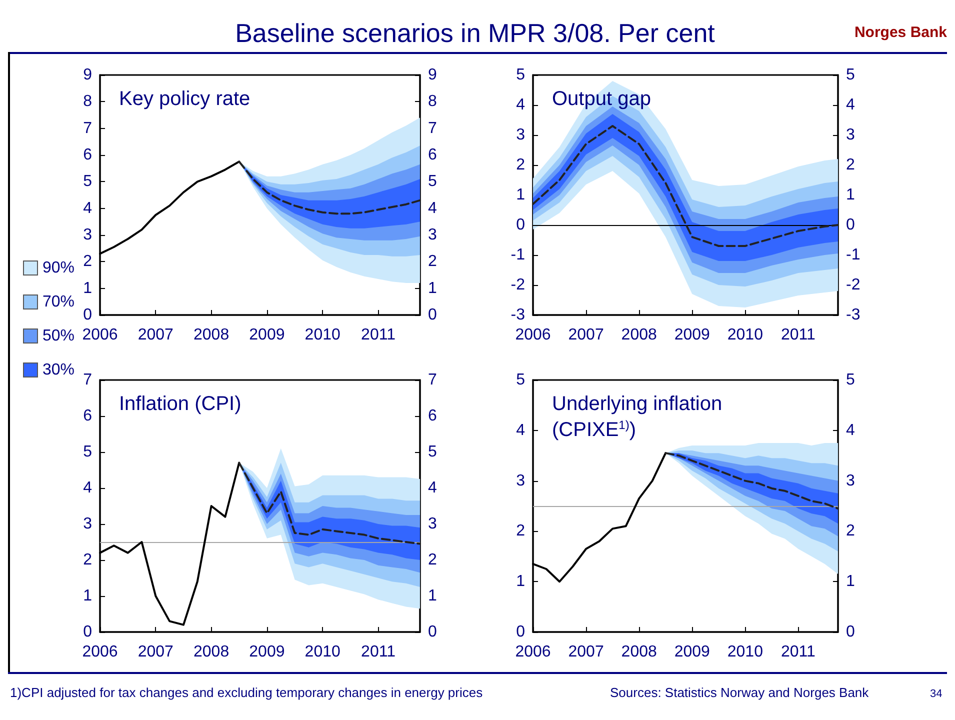 This screenshot has height=720, width=955. I want to click on y-tick-label: -2, so click(518, 285).